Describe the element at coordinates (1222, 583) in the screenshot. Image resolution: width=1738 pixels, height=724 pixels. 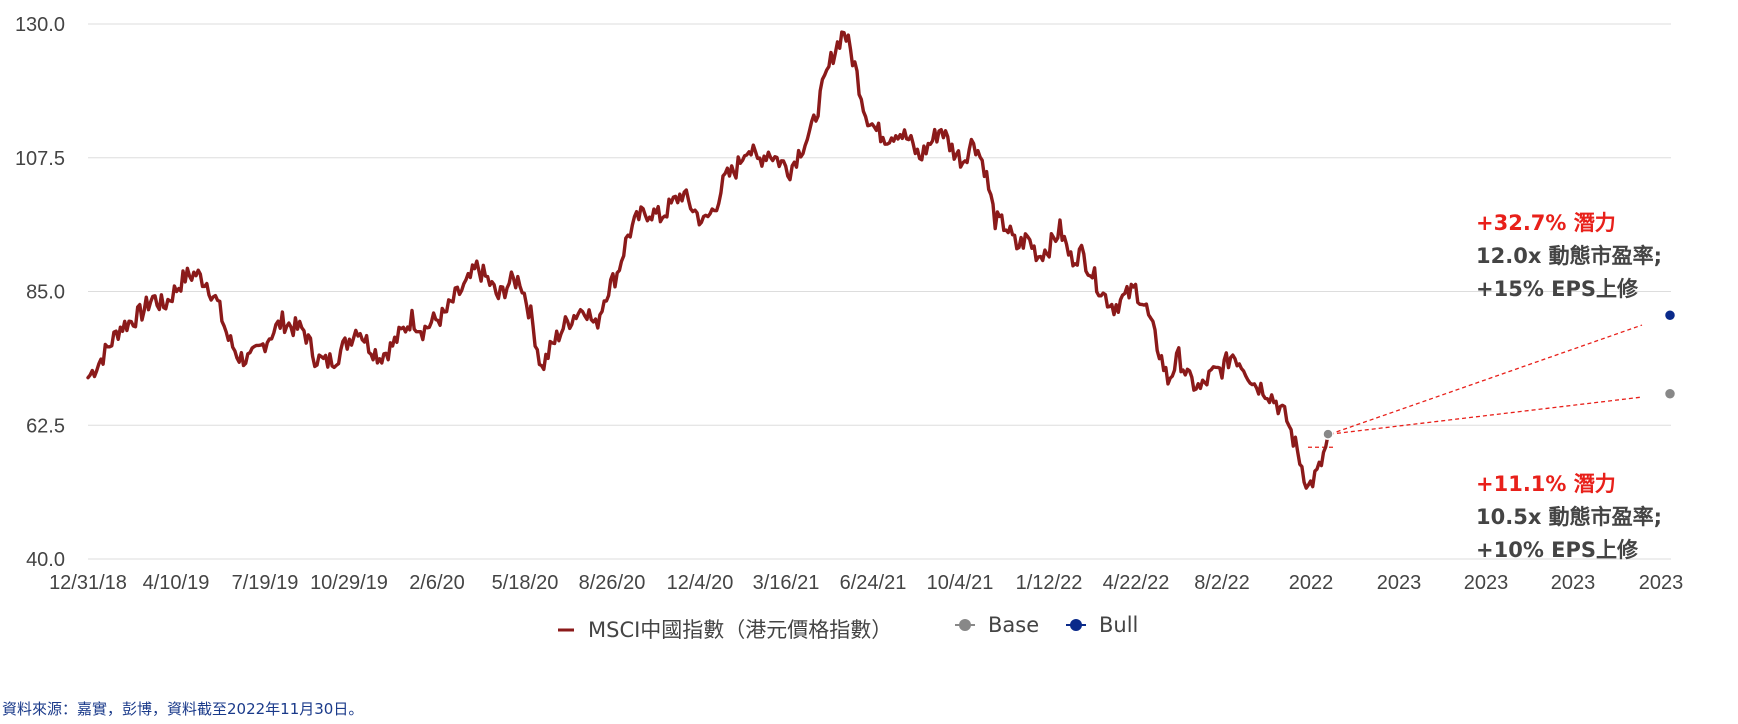
I see `x-tick-label: 8/2/22` at that location.